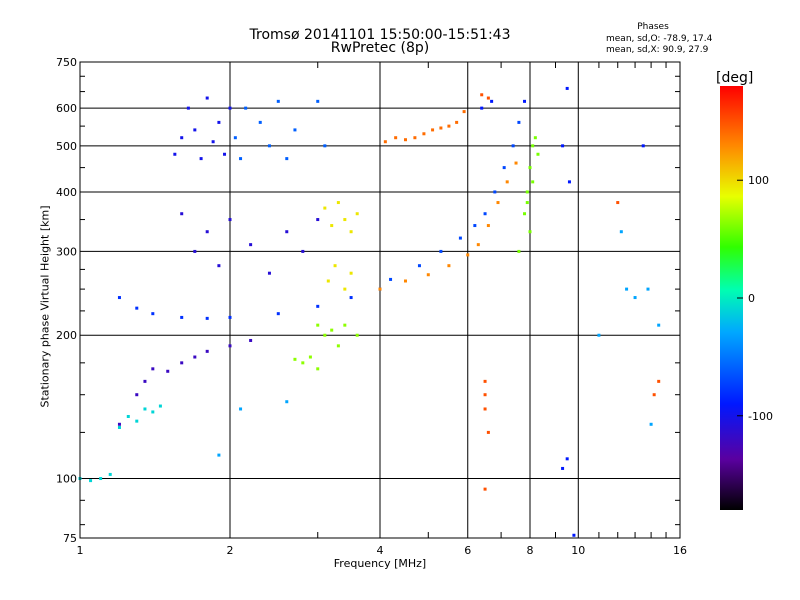  I want to click on x-tick-label: 10, so click(578, 550).